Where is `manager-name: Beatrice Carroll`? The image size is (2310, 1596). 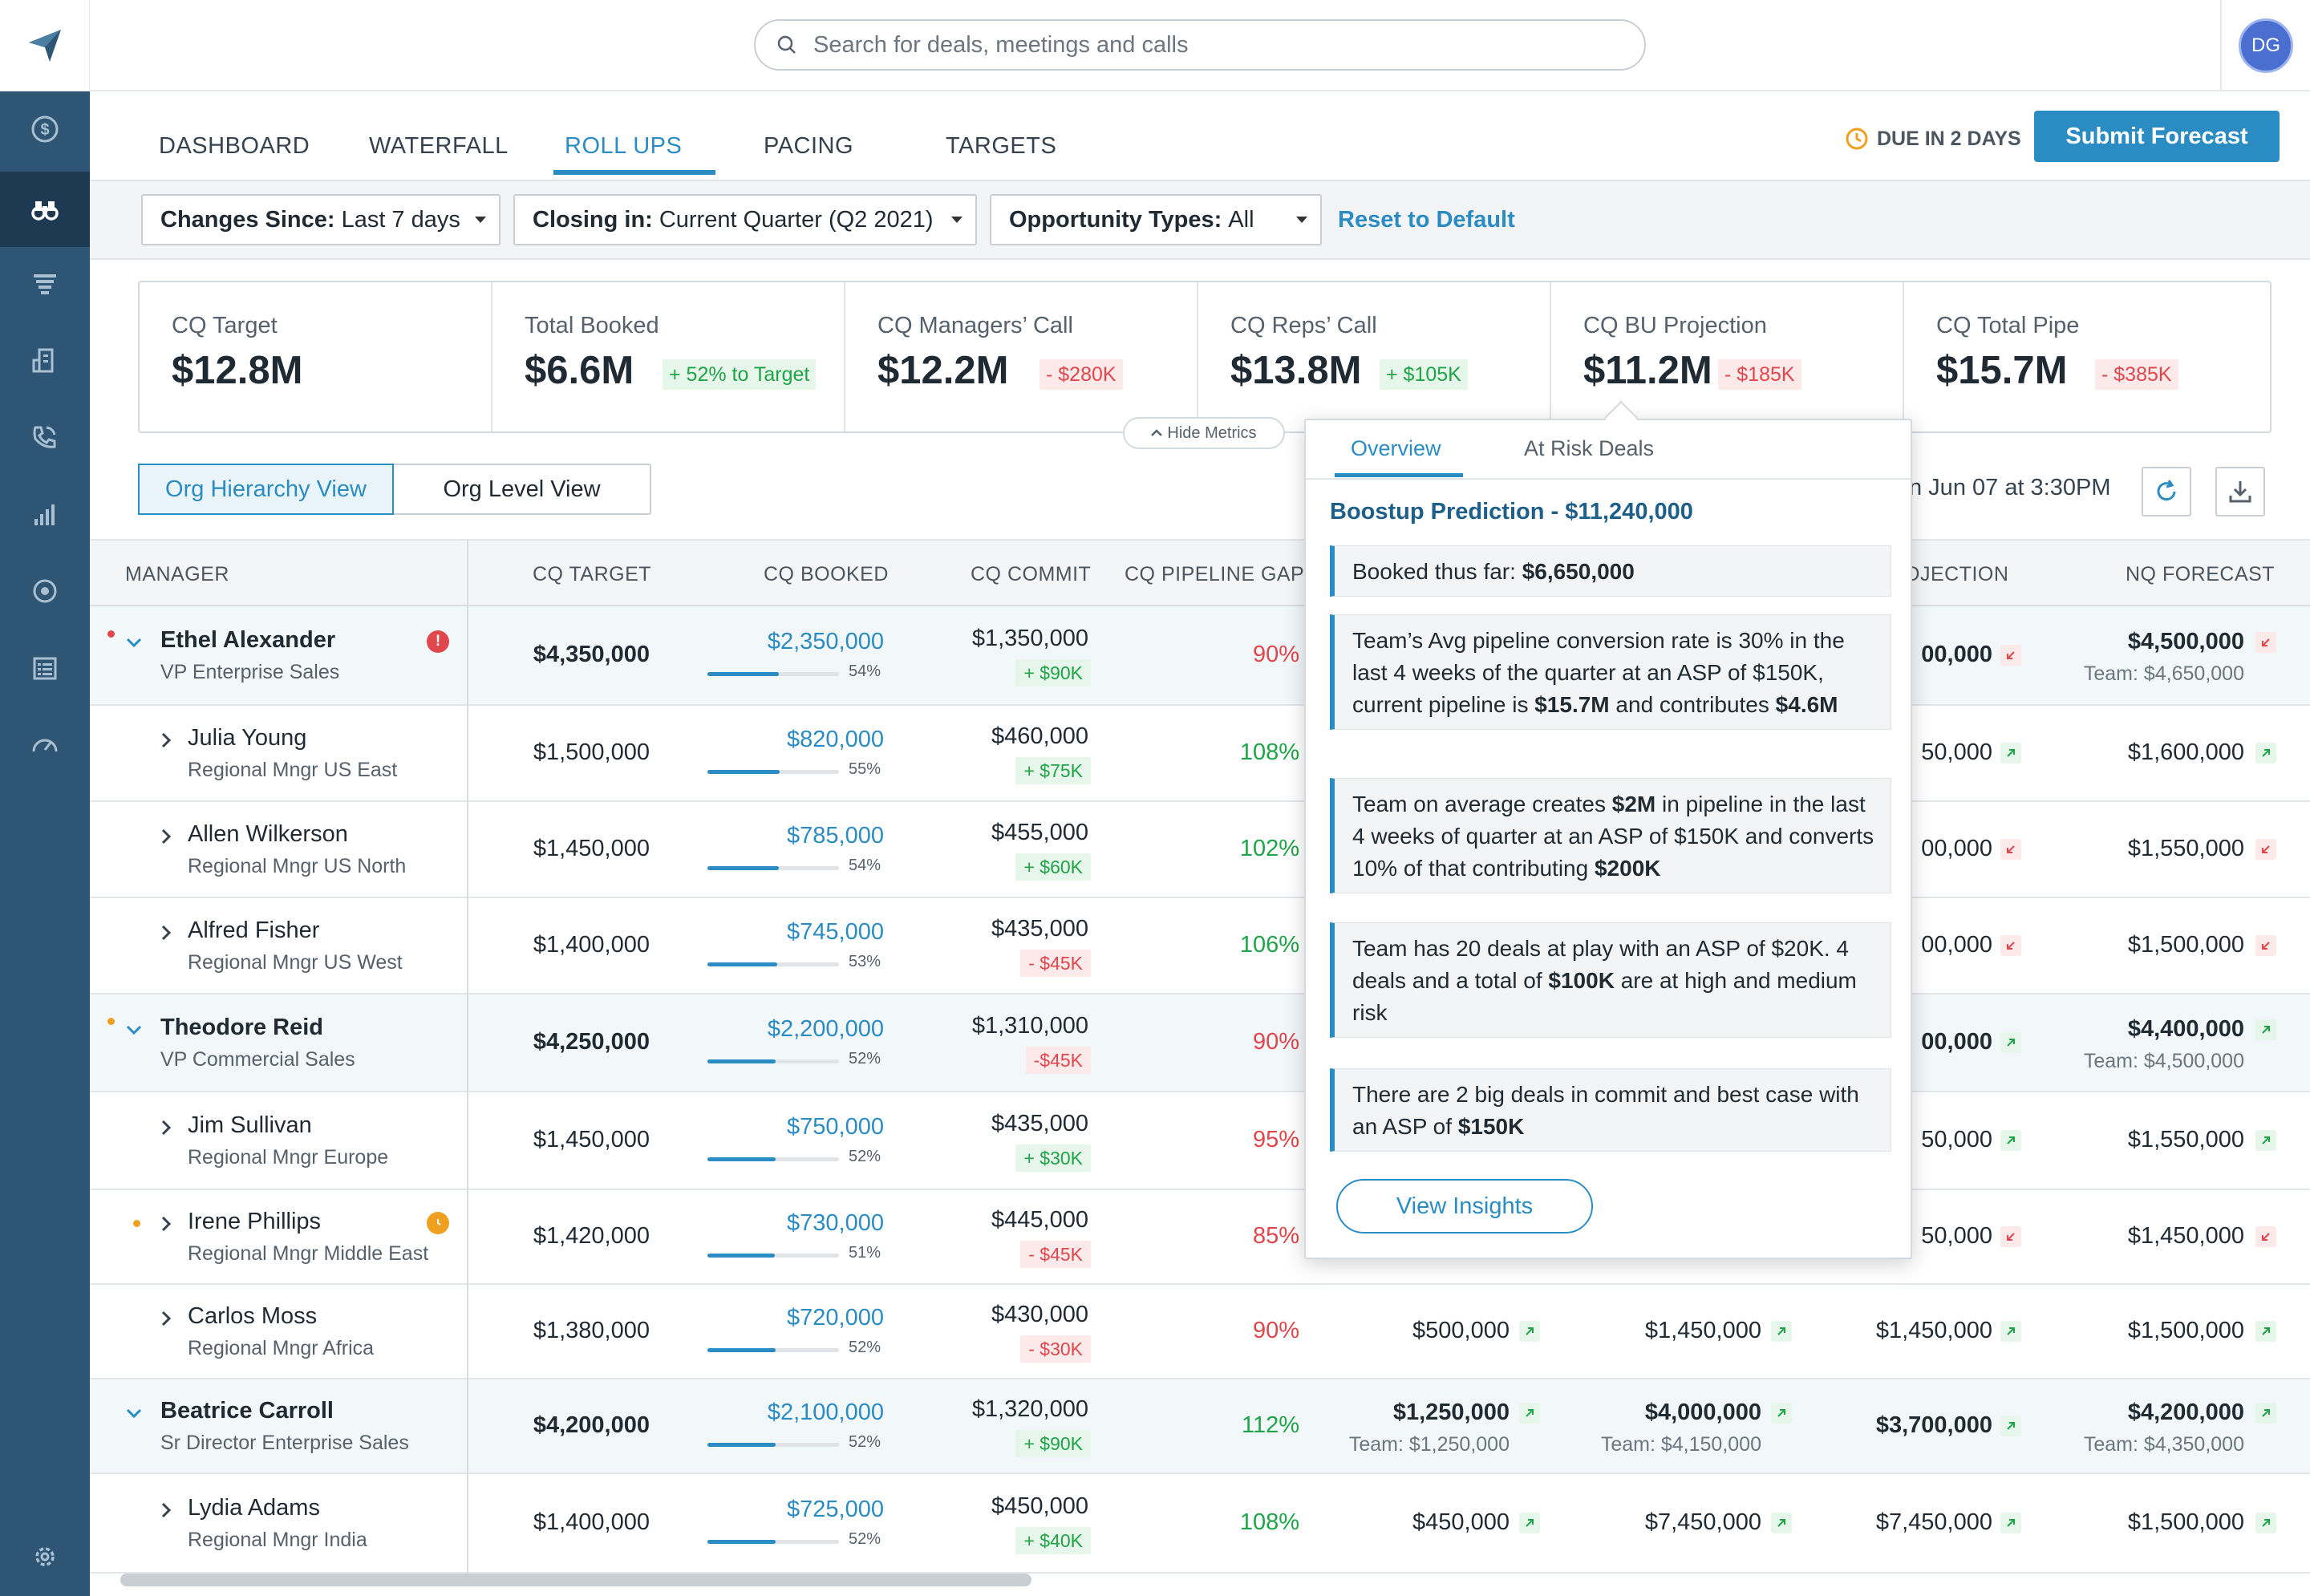 manager-name: Beatrice Carroll is located at coordinates (247, 1411).